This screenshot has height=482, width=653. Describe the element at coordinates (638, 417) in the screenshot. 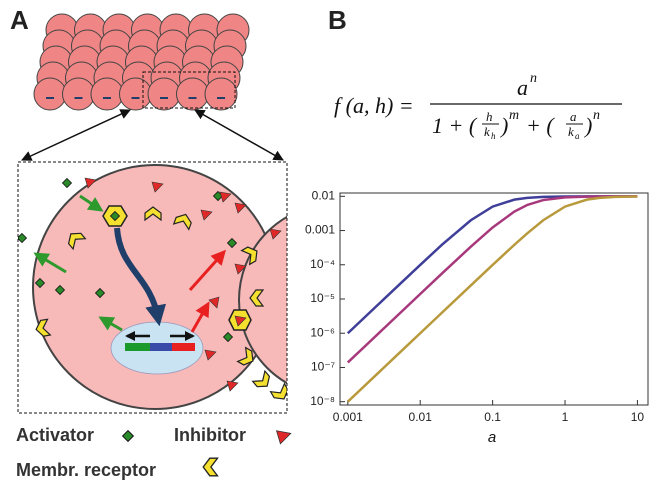

I see `x-tick-label: 10` at that location.